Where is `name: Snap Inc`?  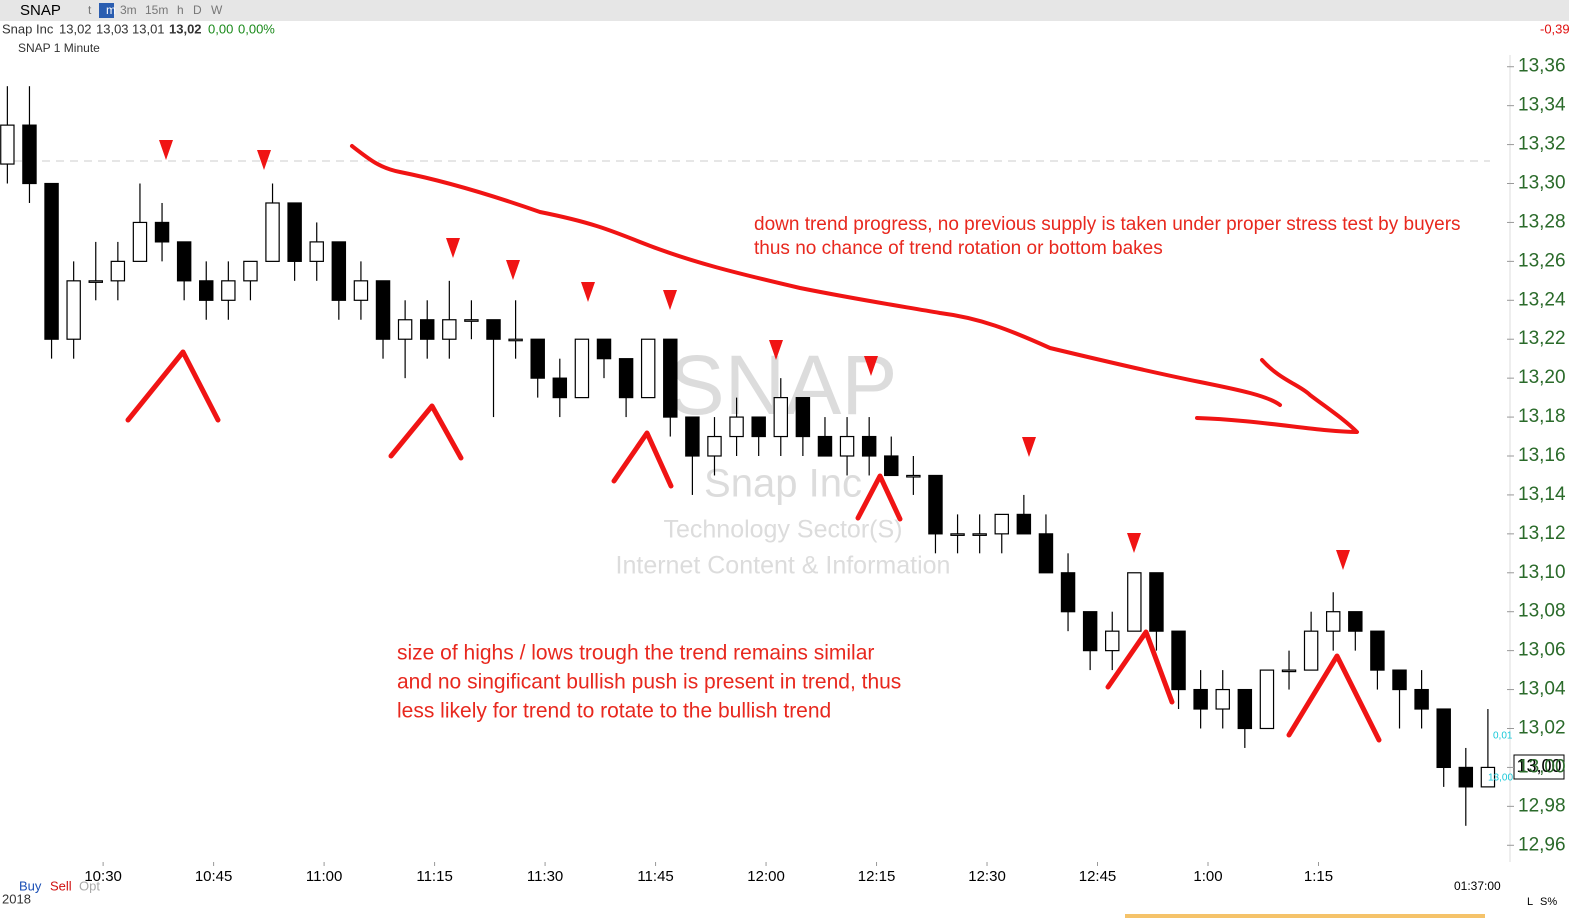 name: Snap Inc is located at coordinates (28, 28).